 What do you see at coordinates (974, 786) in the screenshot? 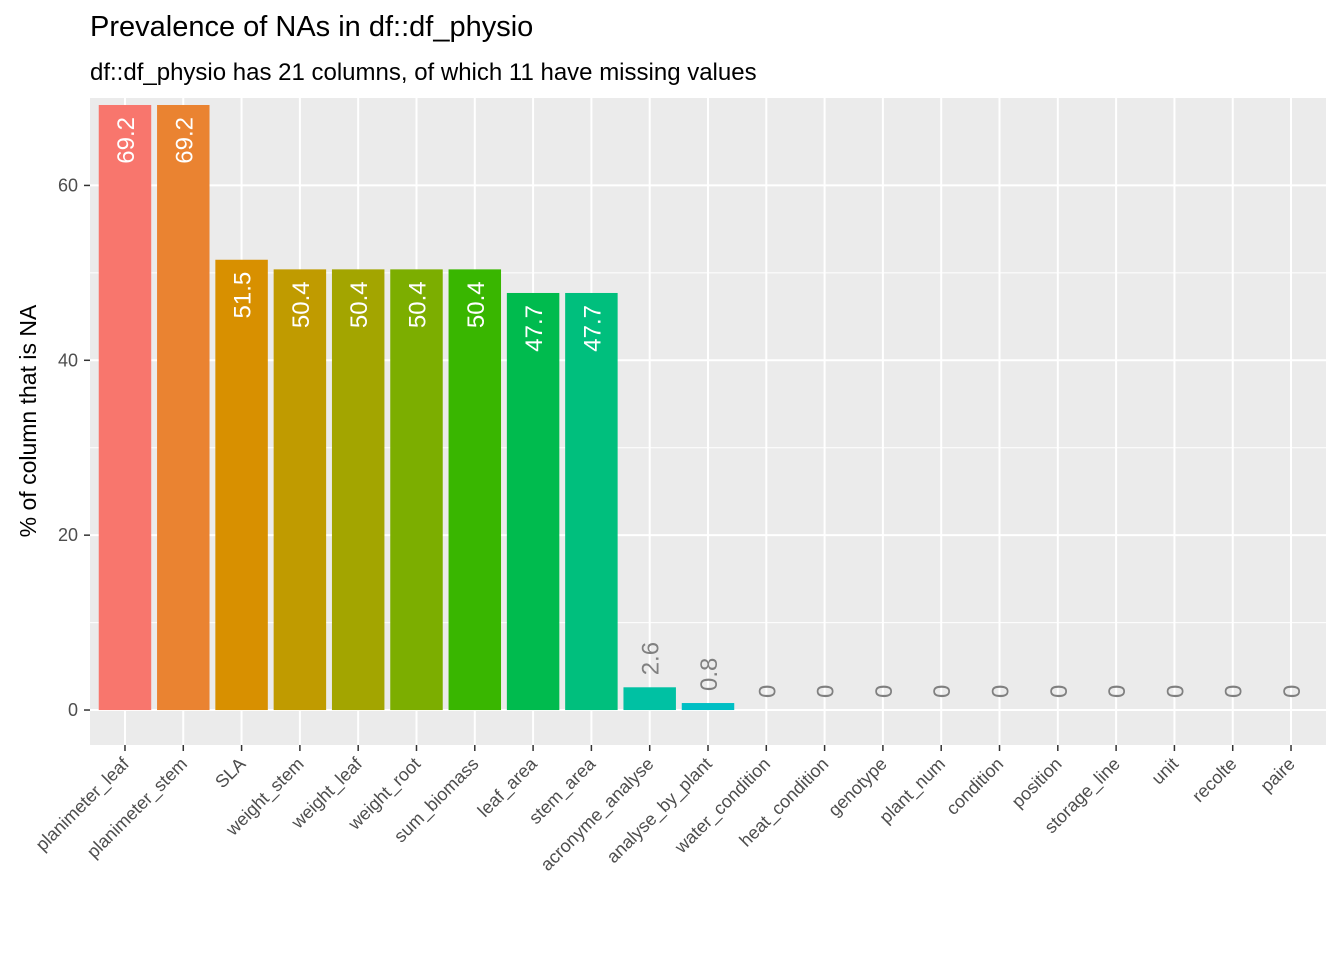
I see `x-tick-label: condition` at bounding box center [974, 786].